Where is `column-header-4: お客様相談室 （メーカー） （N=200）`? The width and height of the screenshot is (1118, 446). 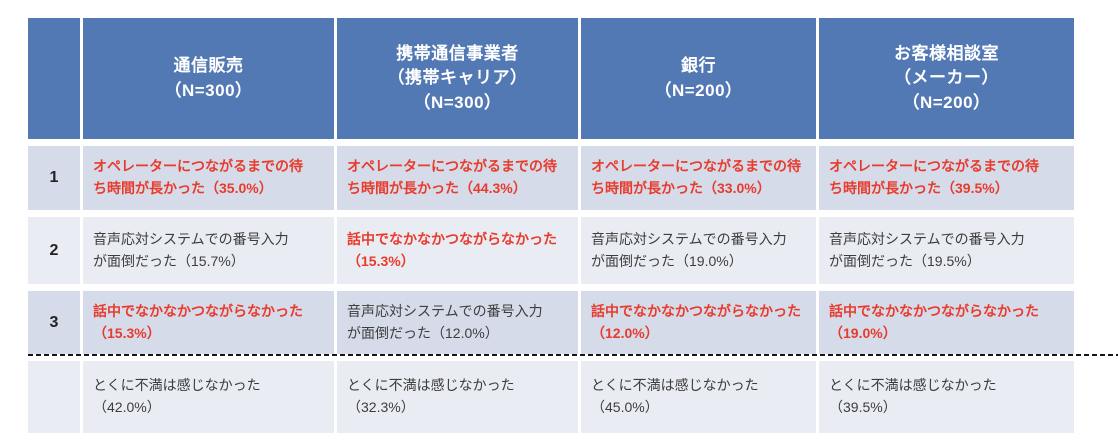
column-header-4: お客様相談室 （メーカー） （N=200） is located at coordinates (946, 78).